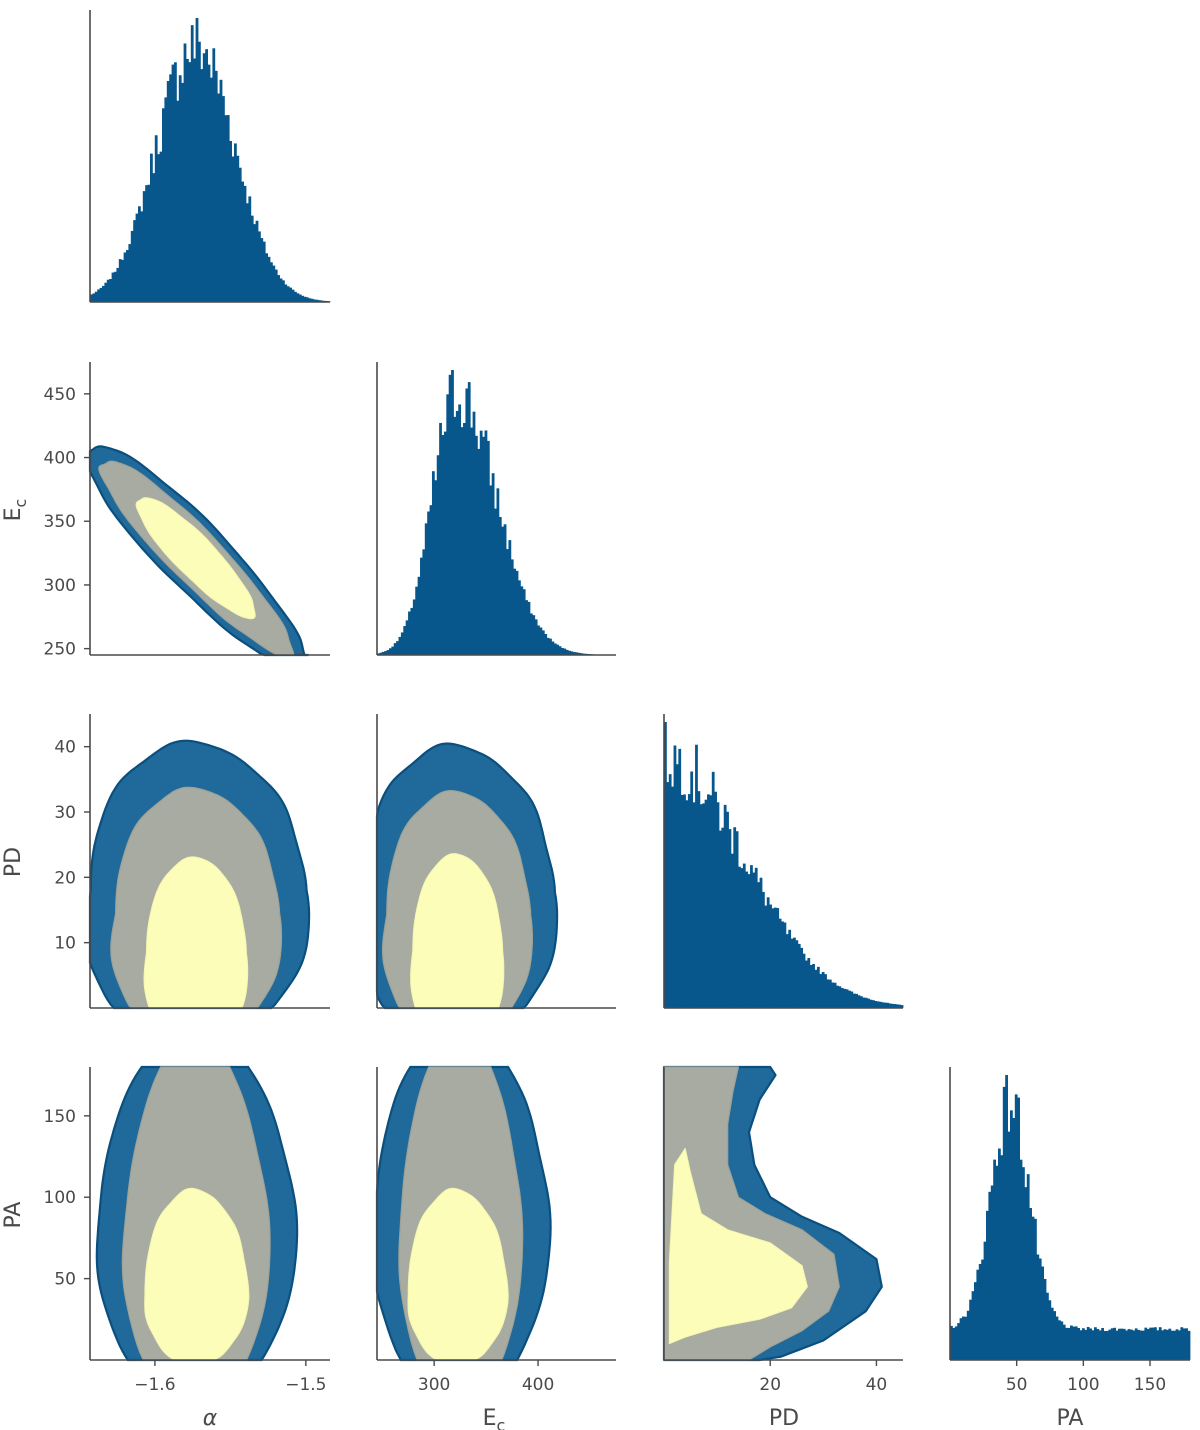  I want to click on x-tick-label-PA: 150, so click(1150, 1385).